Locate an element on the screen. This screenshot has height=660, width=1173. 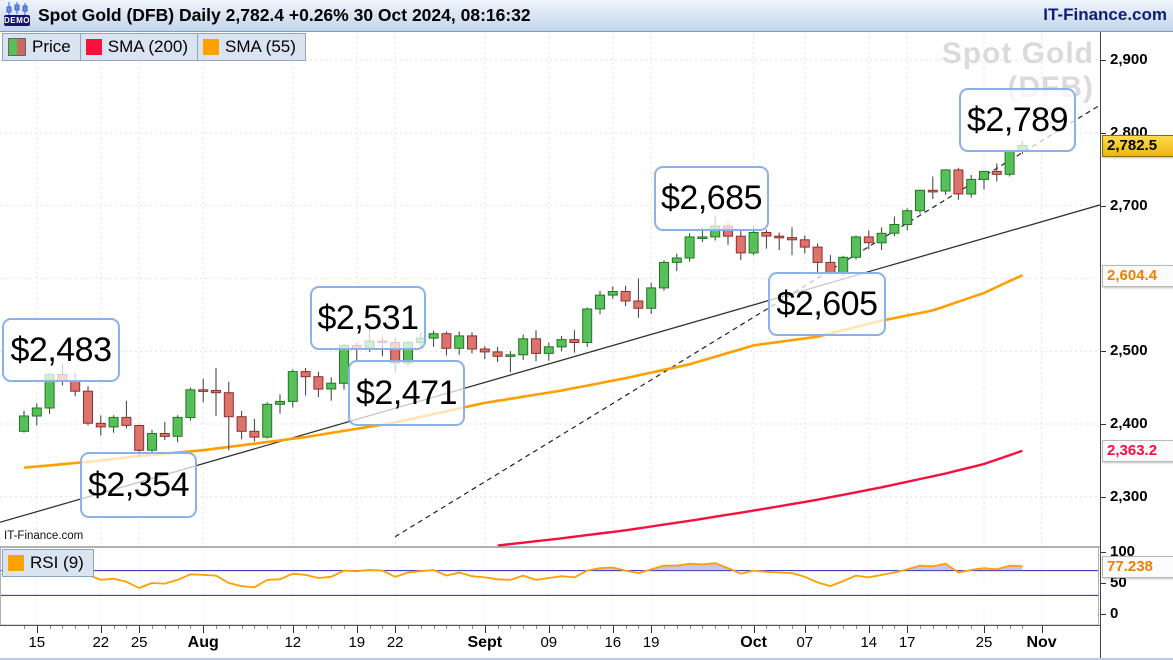
legend-price-label: Price is located at coordinates (51, 46).